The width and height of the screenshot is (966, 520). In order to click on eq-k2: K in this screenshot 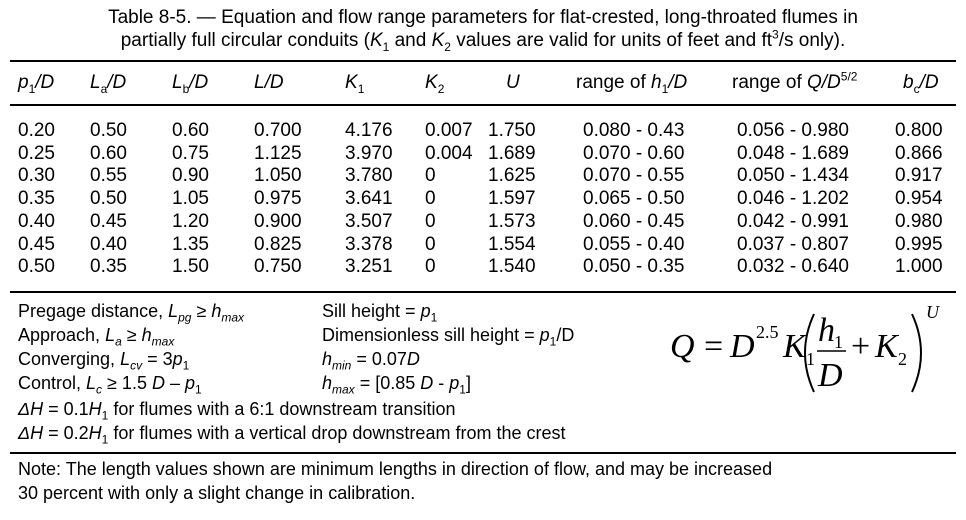, I will do `click(887, 346)`.